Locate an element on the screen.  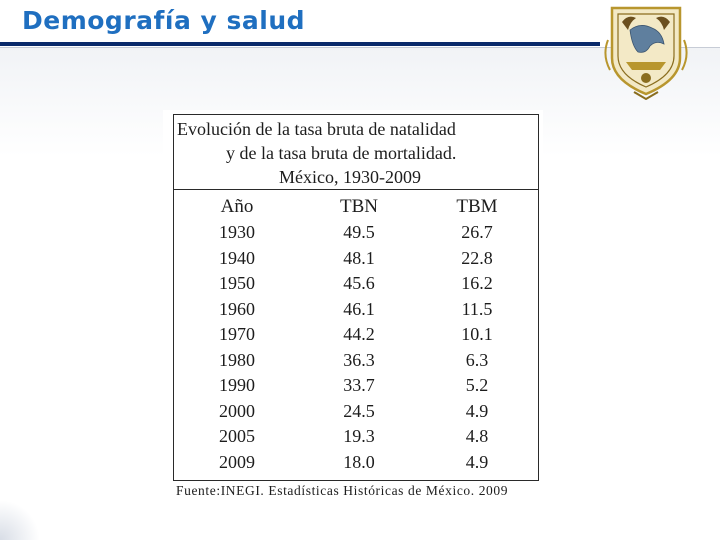
table-cell-year: 1960 is located at coordinates (237, 308).